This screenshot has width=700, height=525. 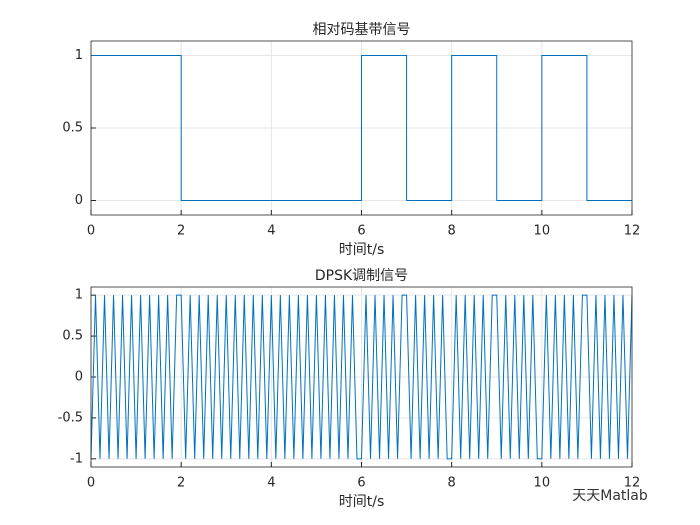 What do you see at coordinates (76, 458) in the screenshot?
I see `y-tick-label: -1` at bounding box center [76, 458].